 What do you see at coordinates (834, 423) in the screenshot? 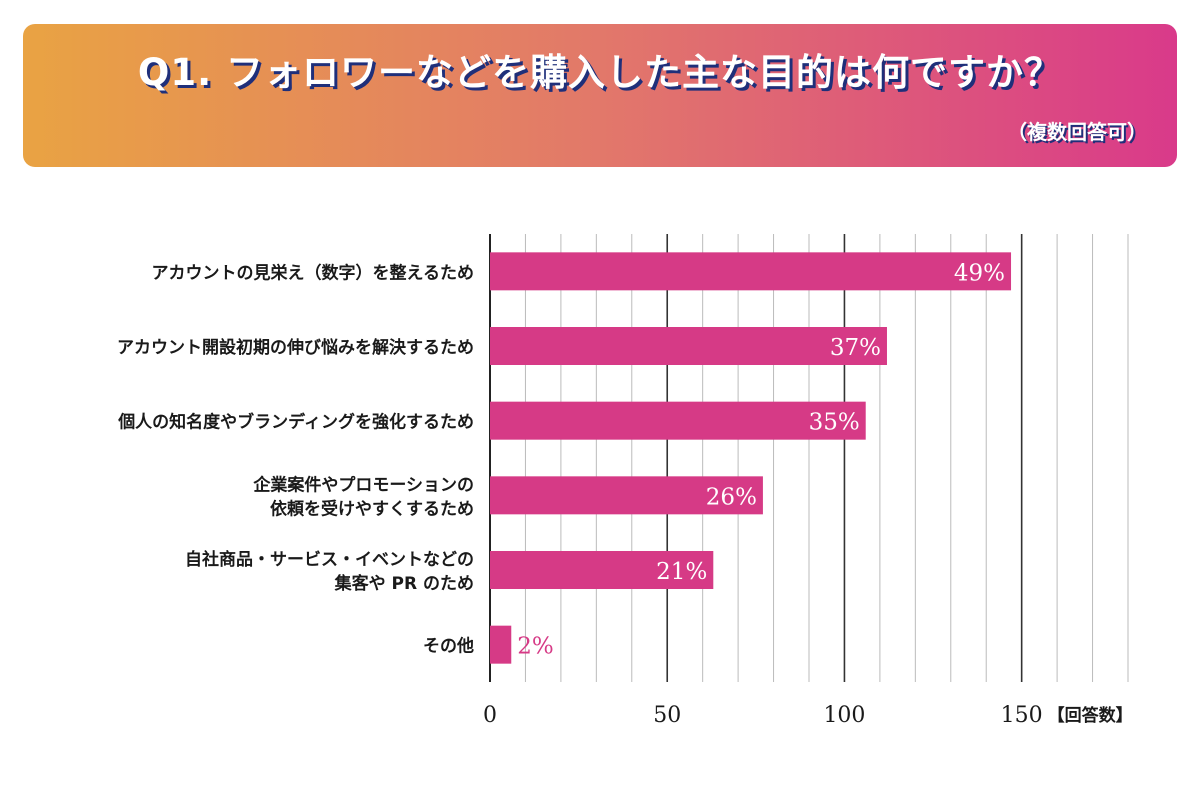
I see `bar-value-label: 35%` at bounding box center [834, 423].